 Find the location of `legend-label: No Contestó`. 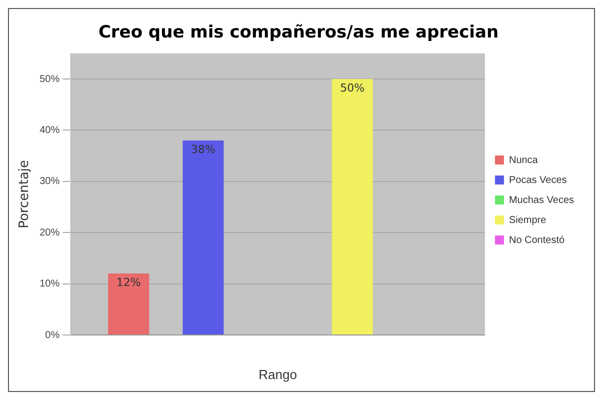

legend-label: No Contestó is located at coordinates (536, 240).